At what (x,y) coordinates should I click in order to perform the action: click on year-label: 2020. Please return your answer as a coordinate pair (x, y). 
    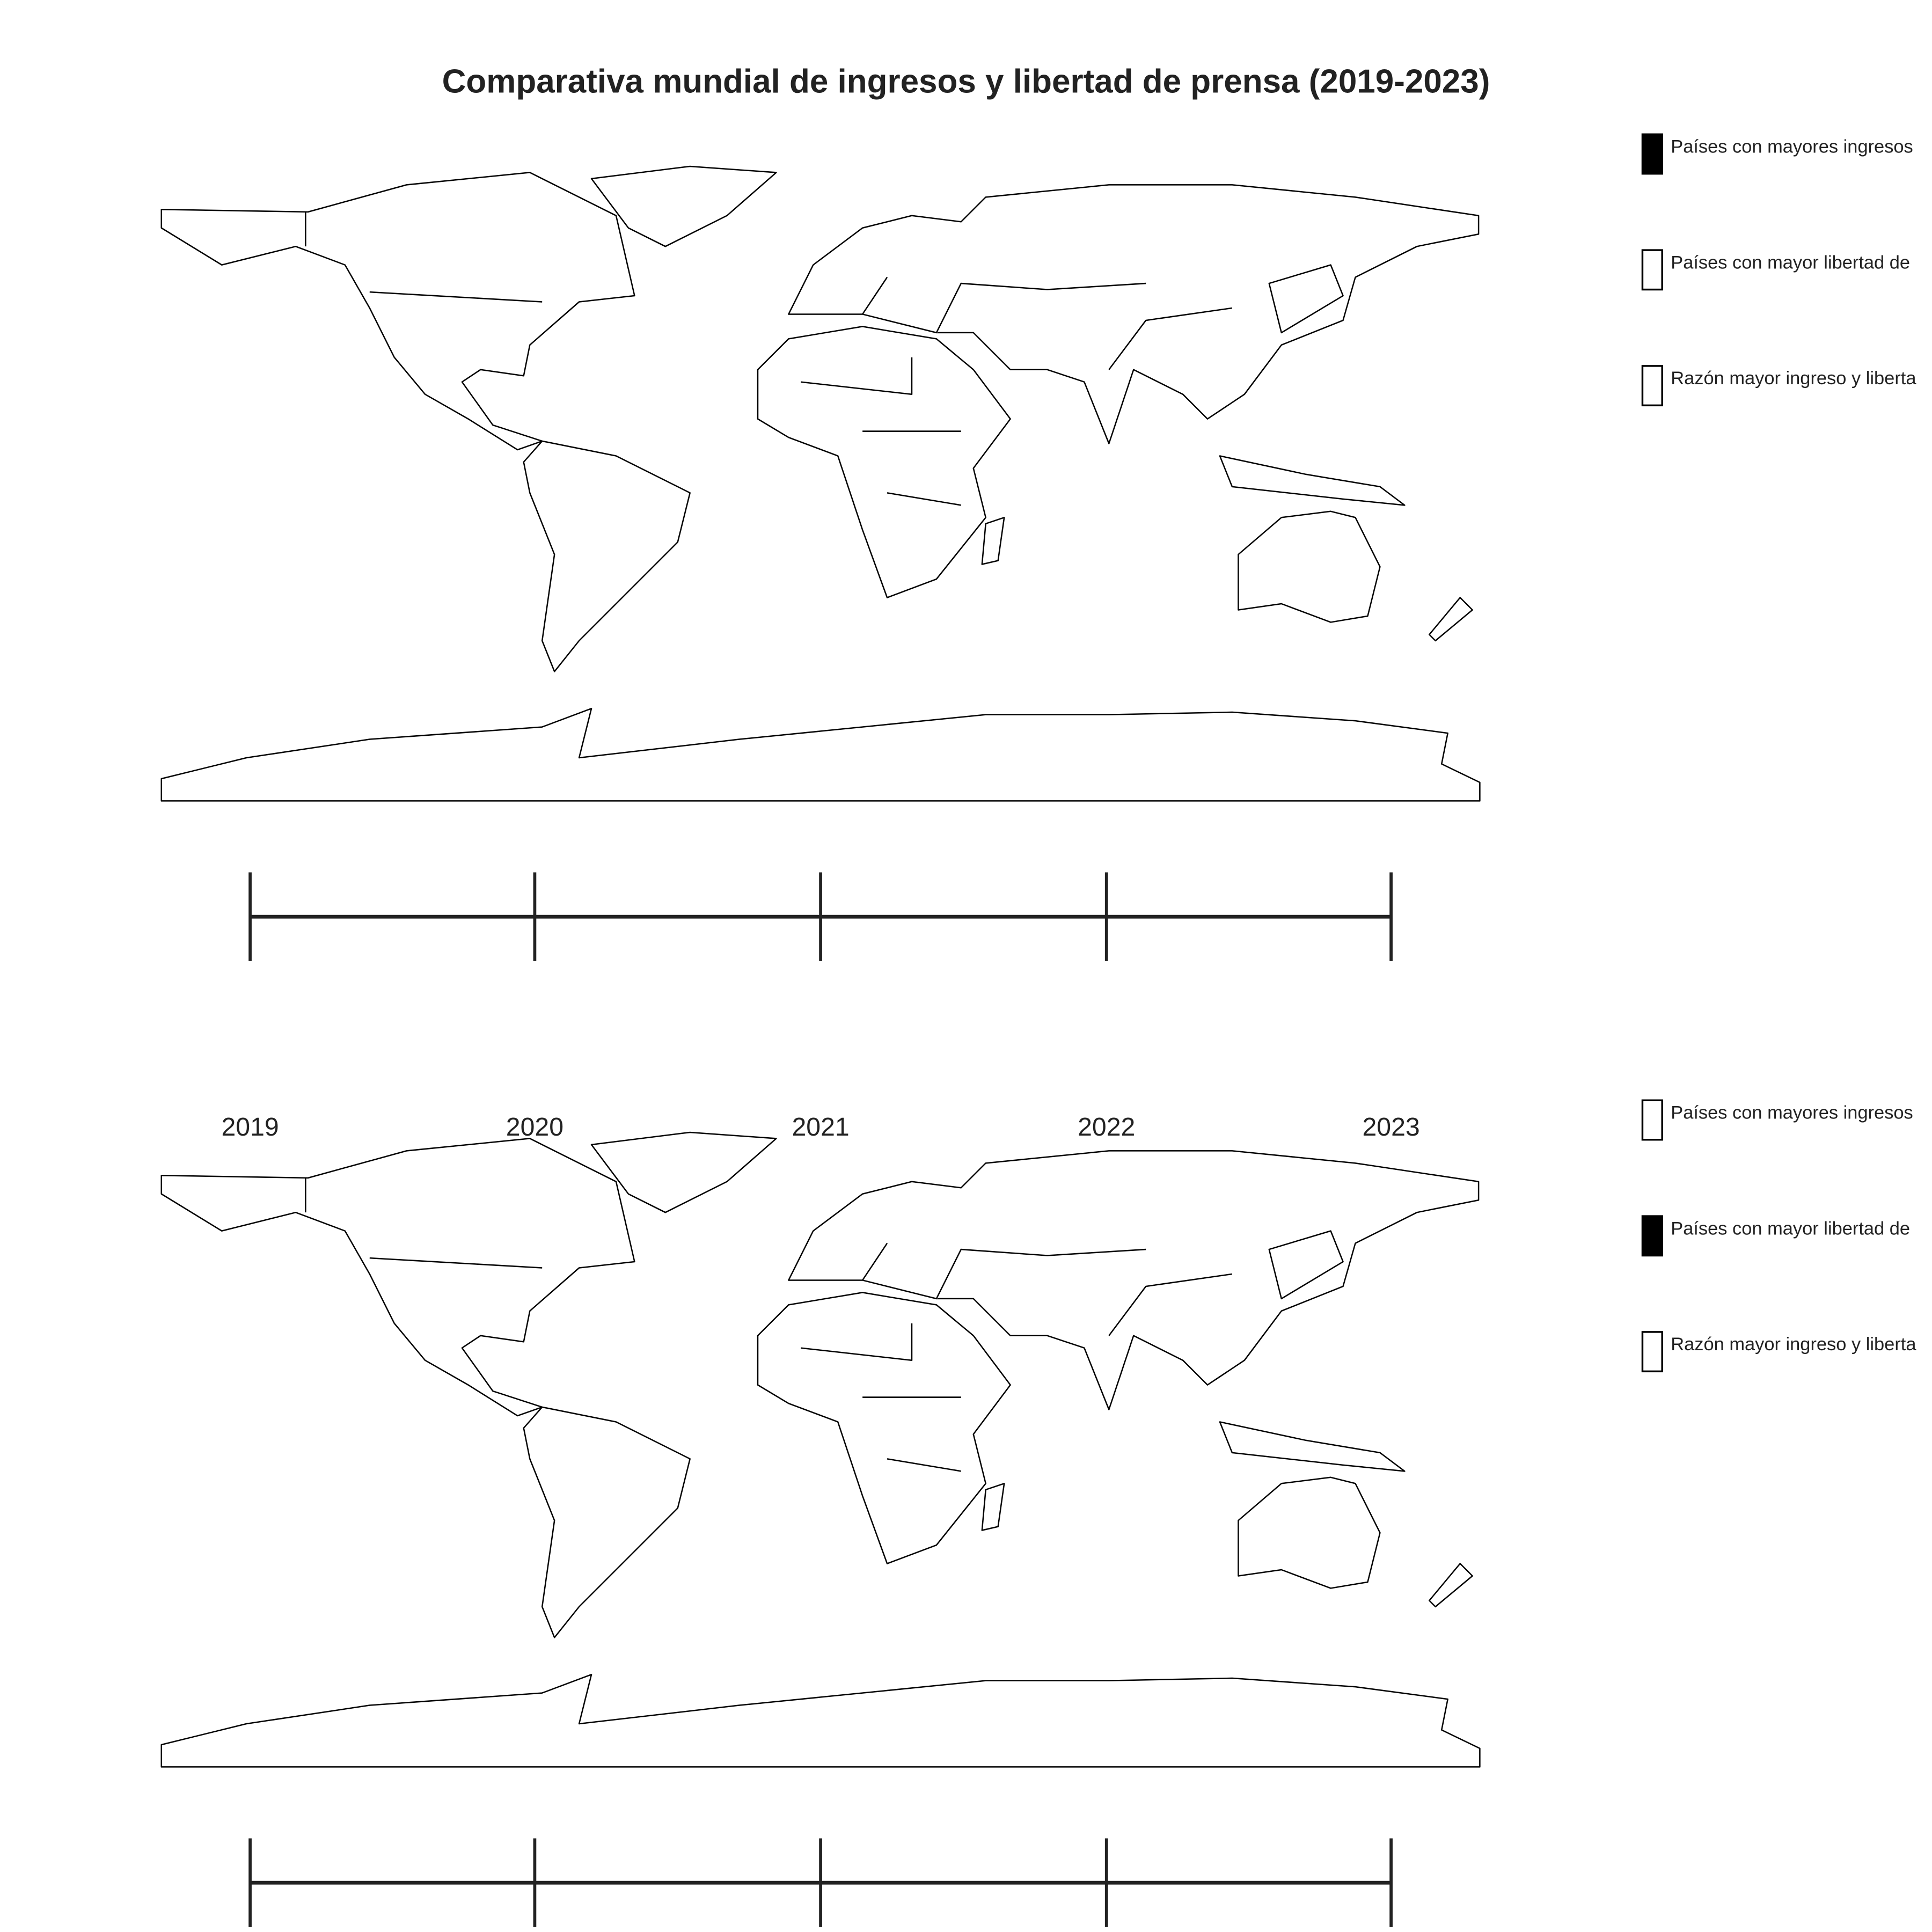
    Looking at the image, I should click on (535, 1127).